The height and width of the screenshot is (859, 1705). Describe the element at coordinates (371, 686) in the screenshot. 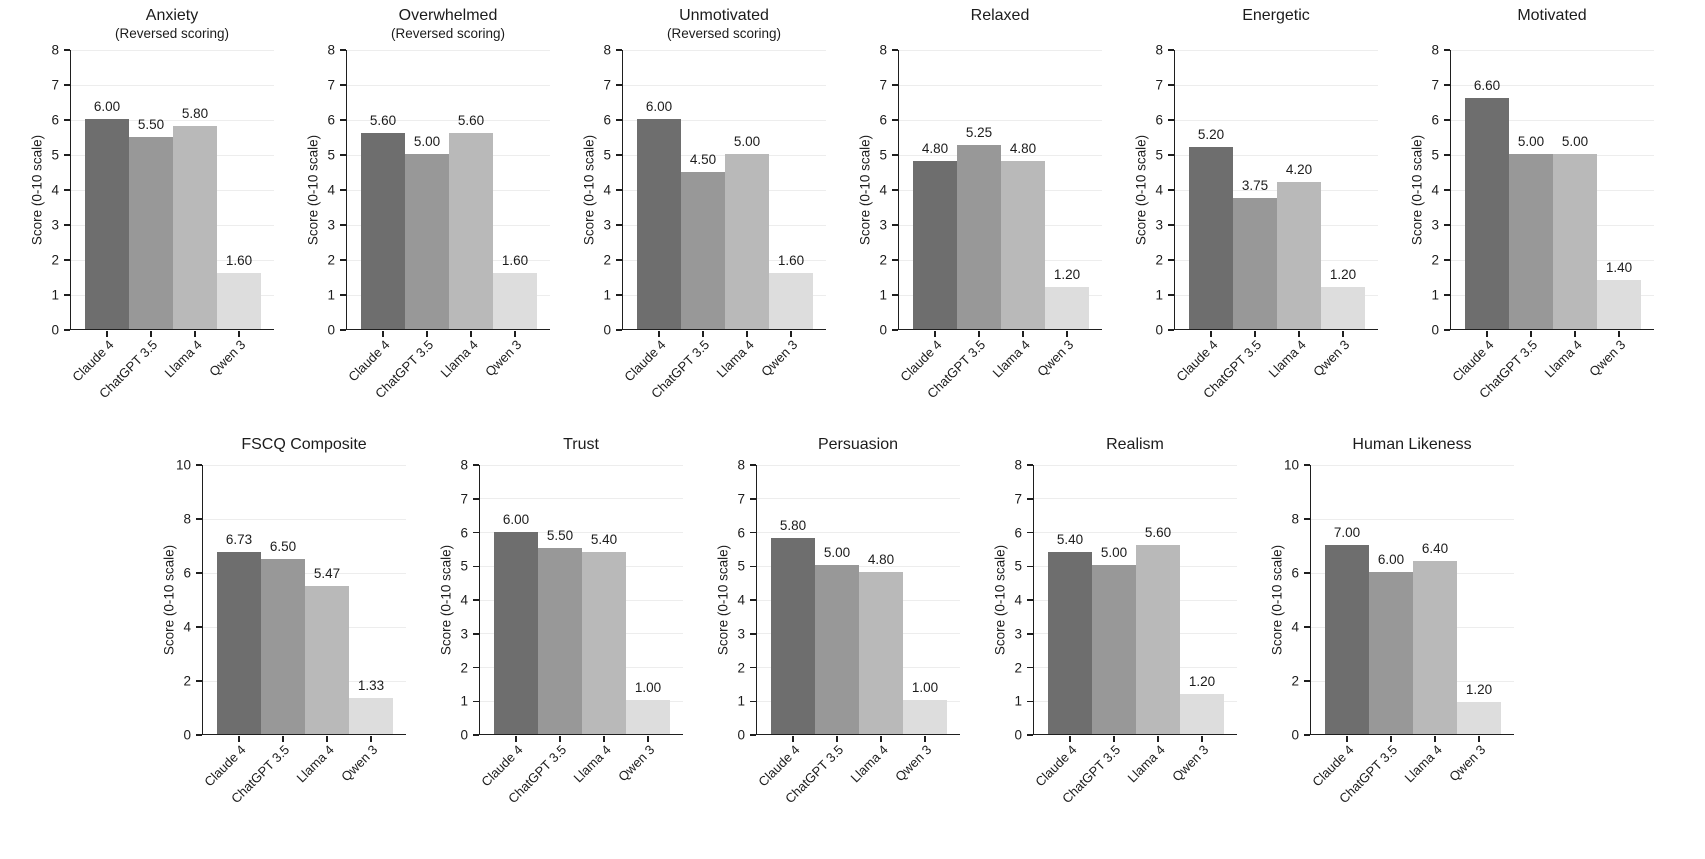

I see `bar-value-label: 1.33` at that location.